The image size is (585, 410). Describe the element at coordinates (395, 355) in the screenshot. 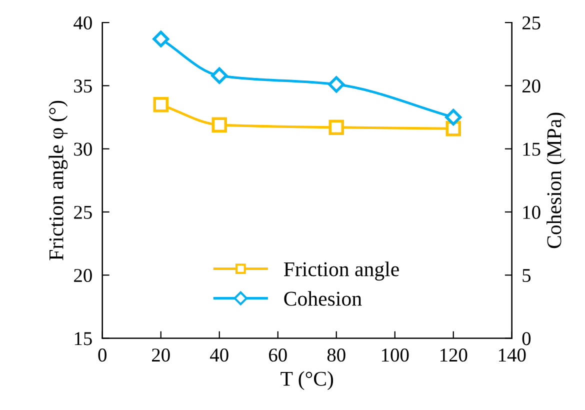

I see `x-tick-label: 100` at that location.